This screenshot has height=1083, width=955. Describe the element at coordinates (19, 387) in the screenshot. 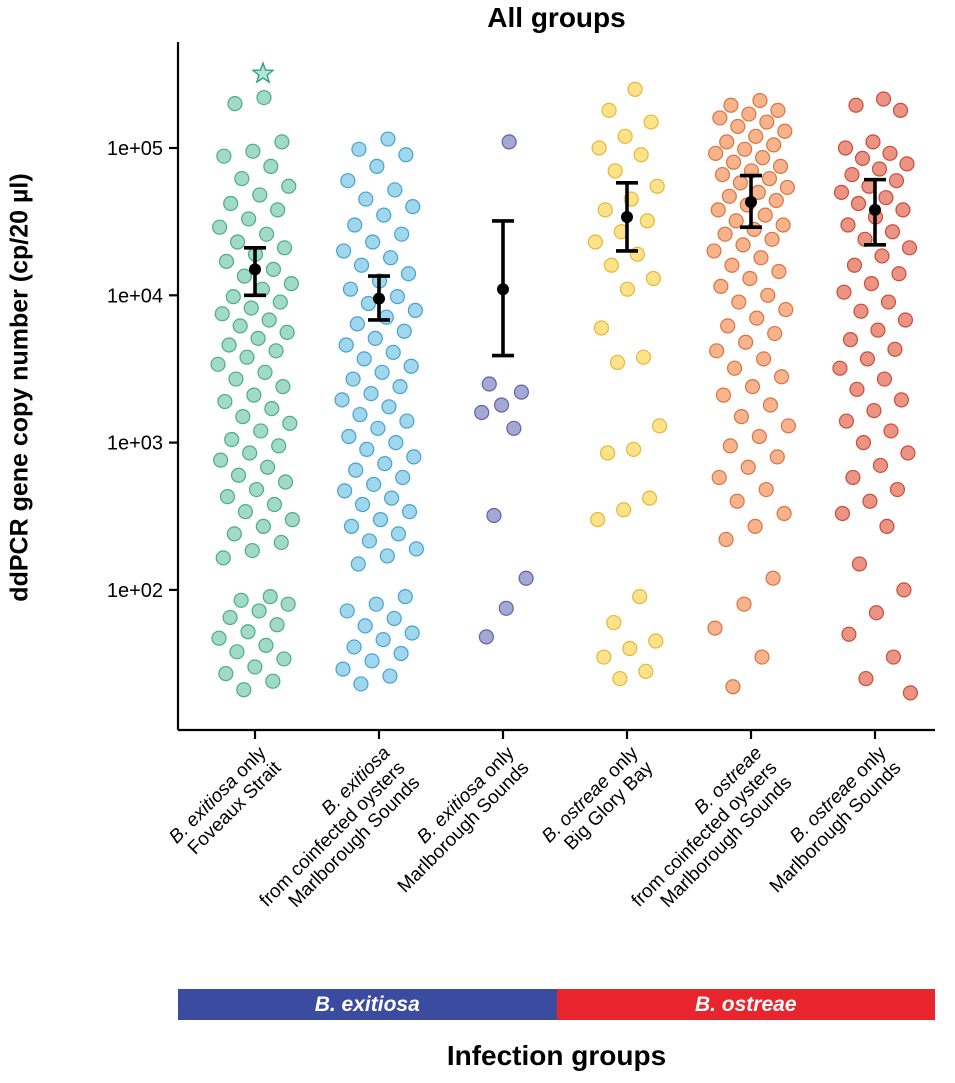

I see `y-axis-title: ddPCR gene copy number (cp/20 µl)` at that location.